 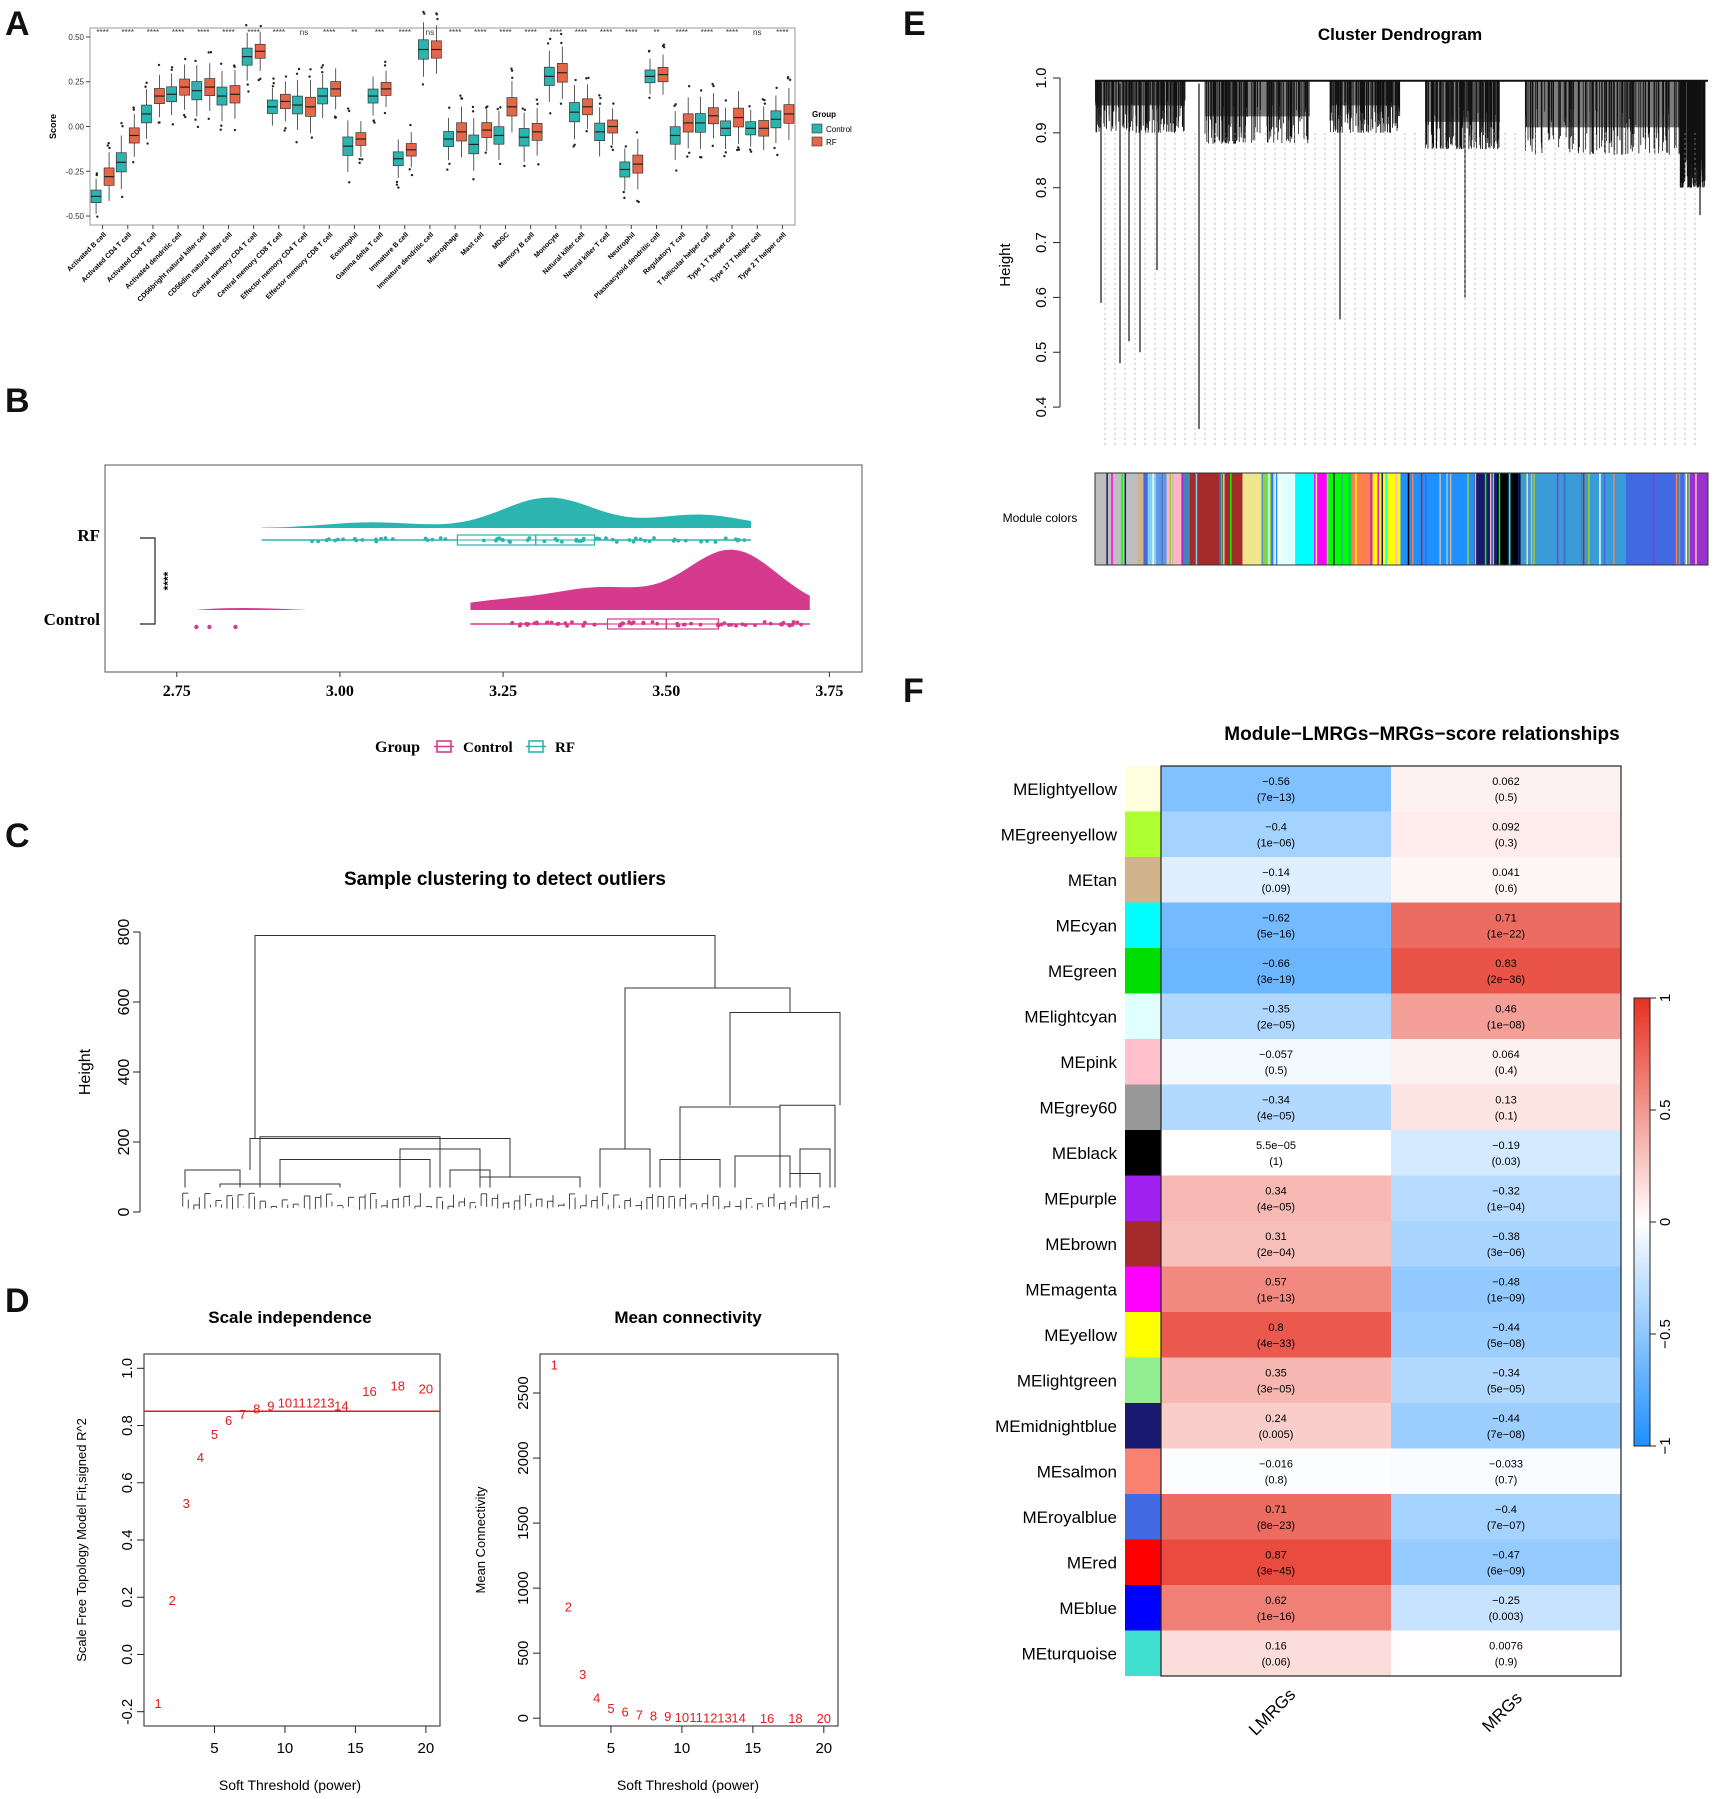 I want to click on y-tick-label: 0.6, so click(x=127, y=1482).